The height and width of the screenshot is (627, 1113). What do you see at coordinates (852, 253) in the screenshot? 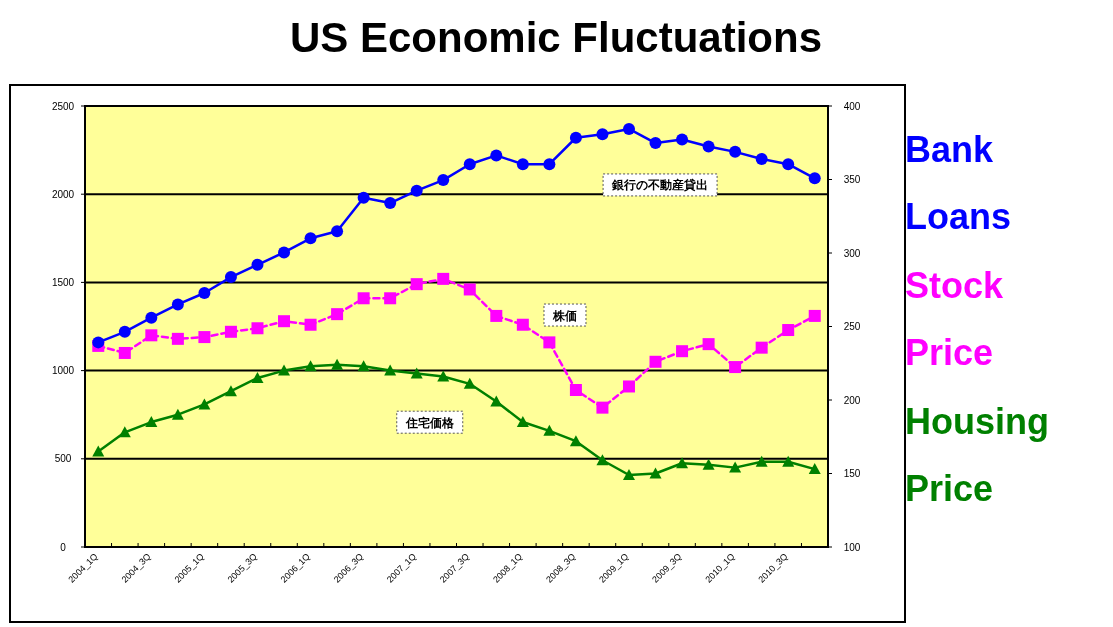
I see `y2-tick-label: 300` at bounding box center [852, 253].